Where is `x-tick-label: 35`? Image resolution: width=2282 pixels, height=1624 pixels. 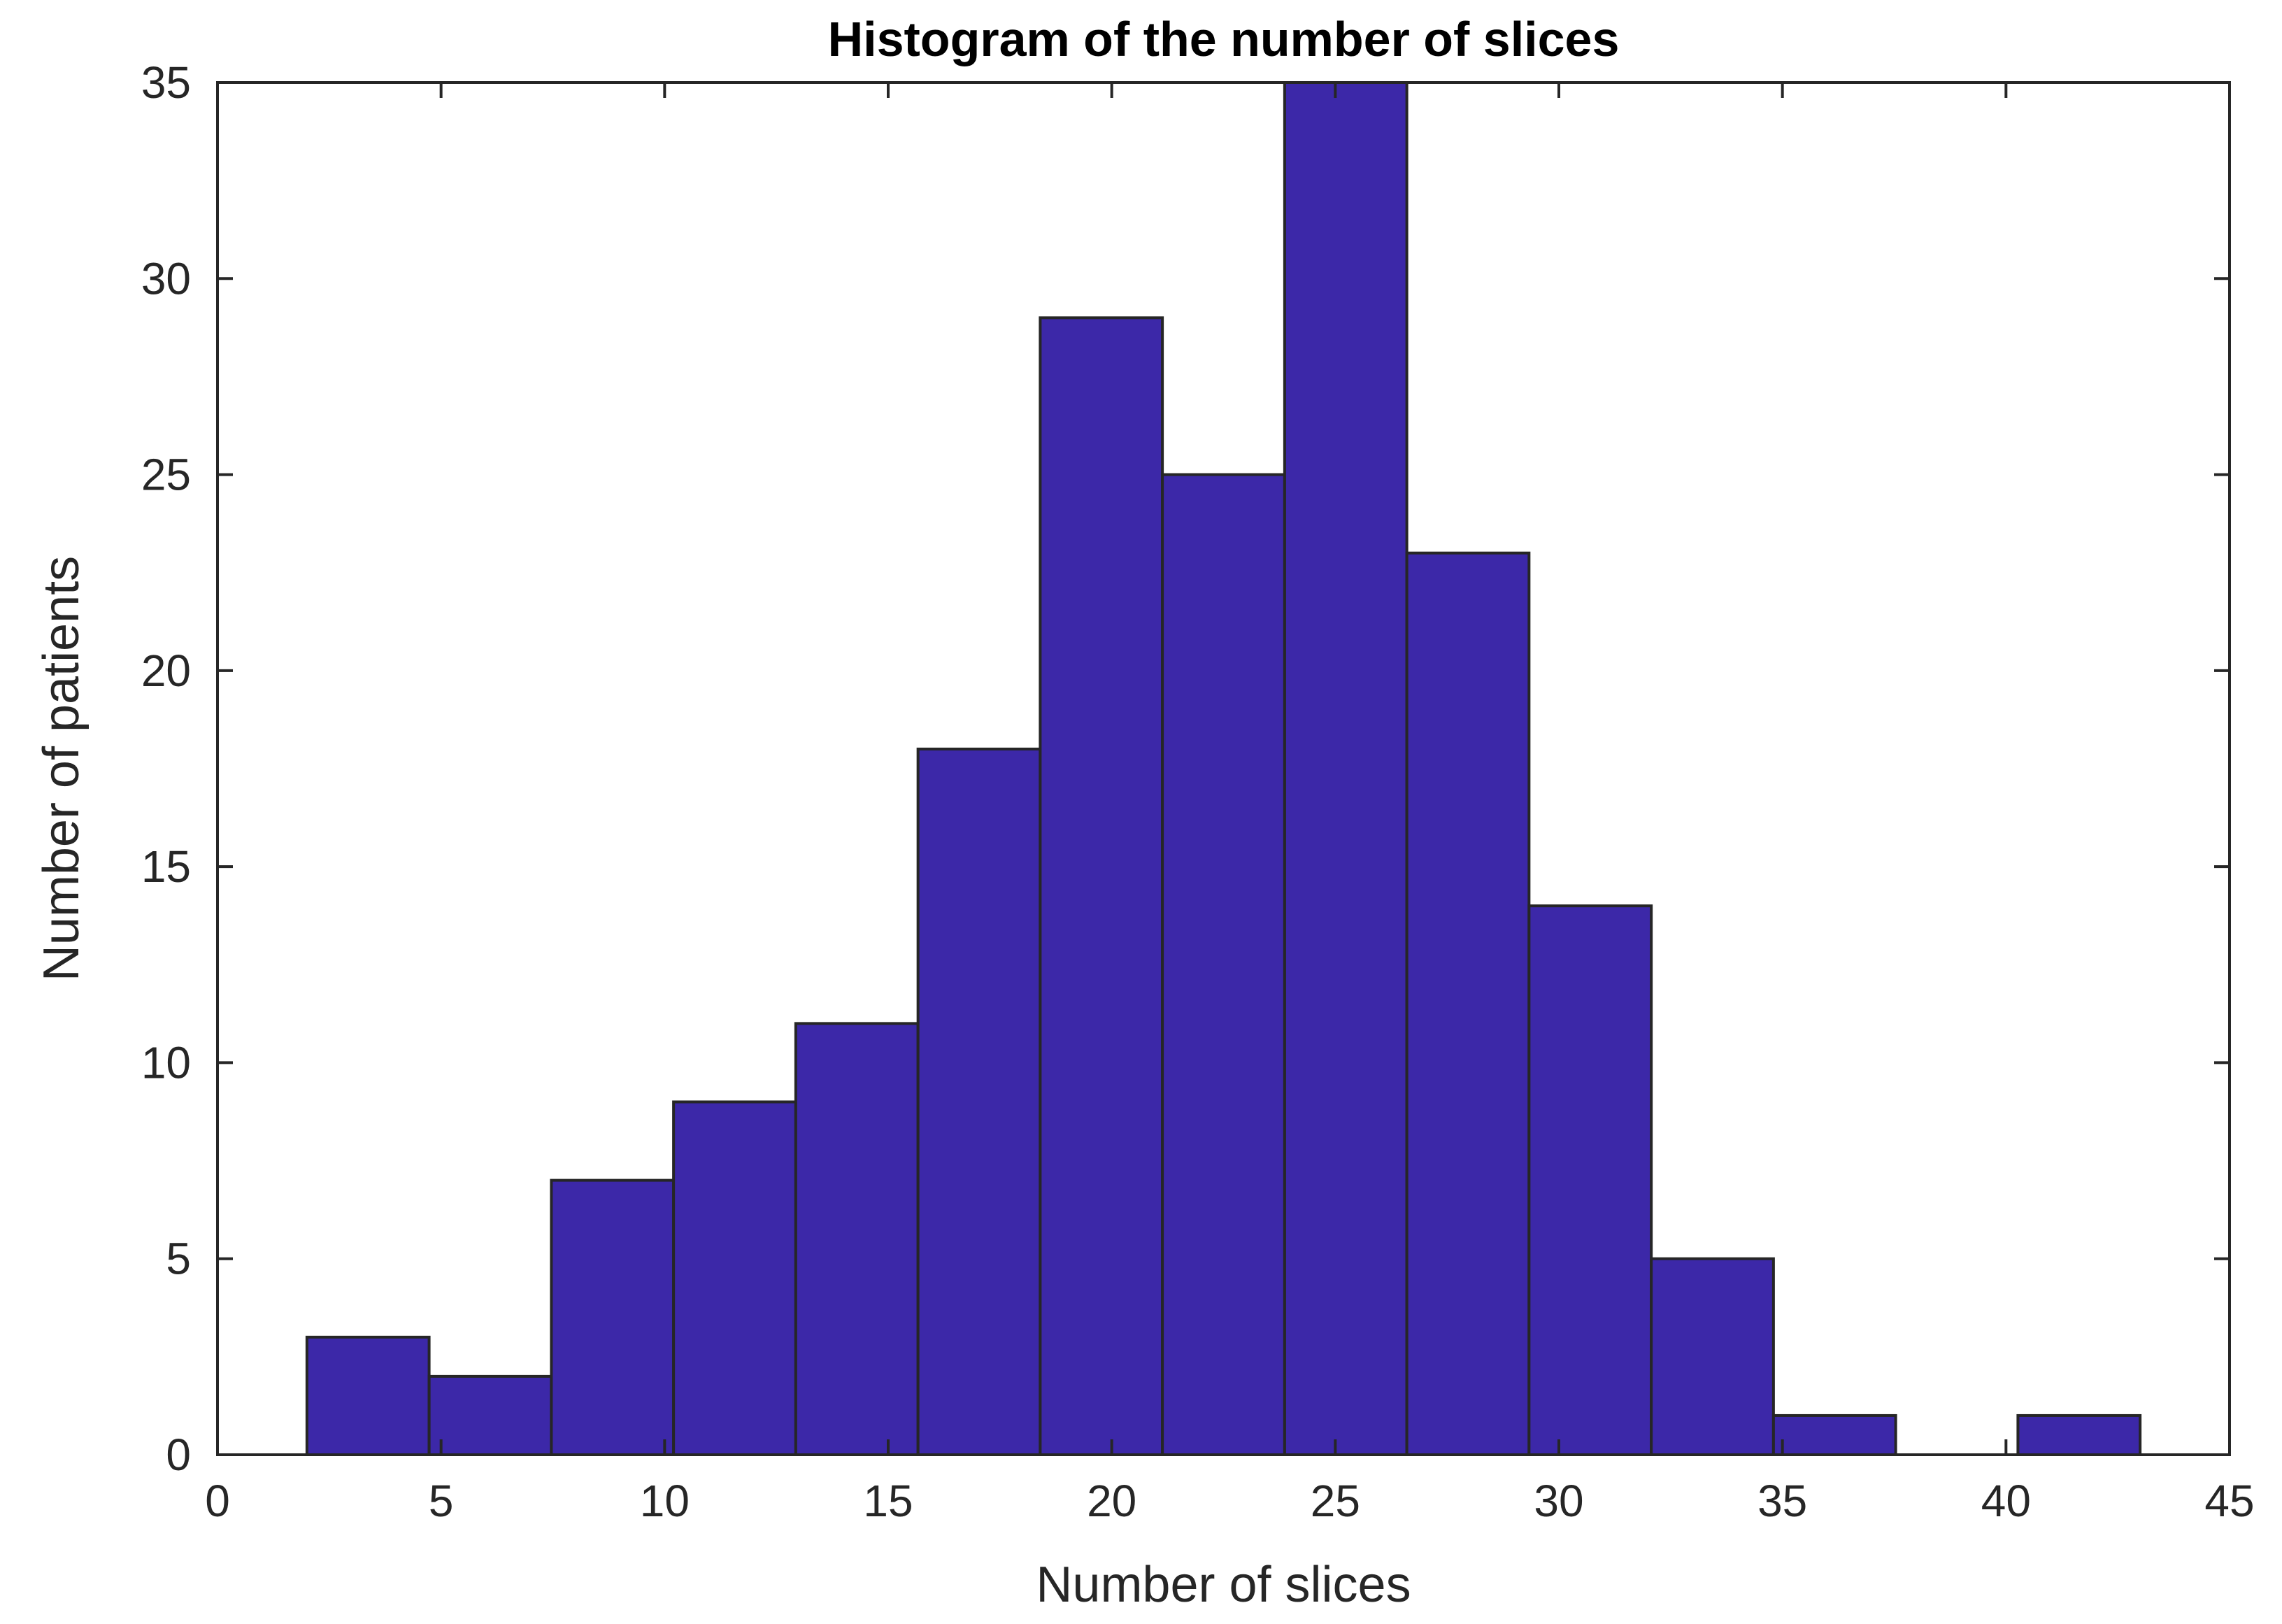
x-tick-label: 35 is located at coordinates (1782, 1501).